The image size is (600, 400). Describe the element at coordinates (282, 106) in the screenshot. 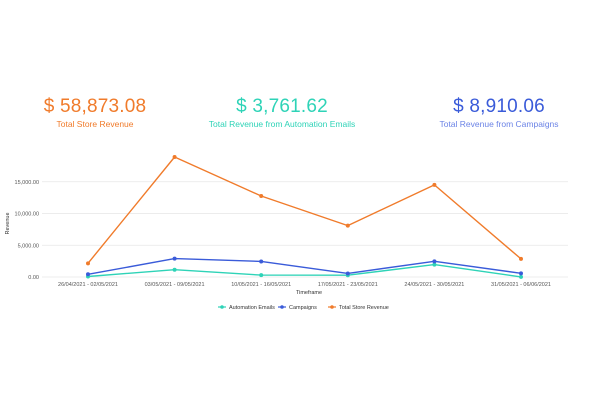

I see `kpi-value: $ 3,761.62` at that location.